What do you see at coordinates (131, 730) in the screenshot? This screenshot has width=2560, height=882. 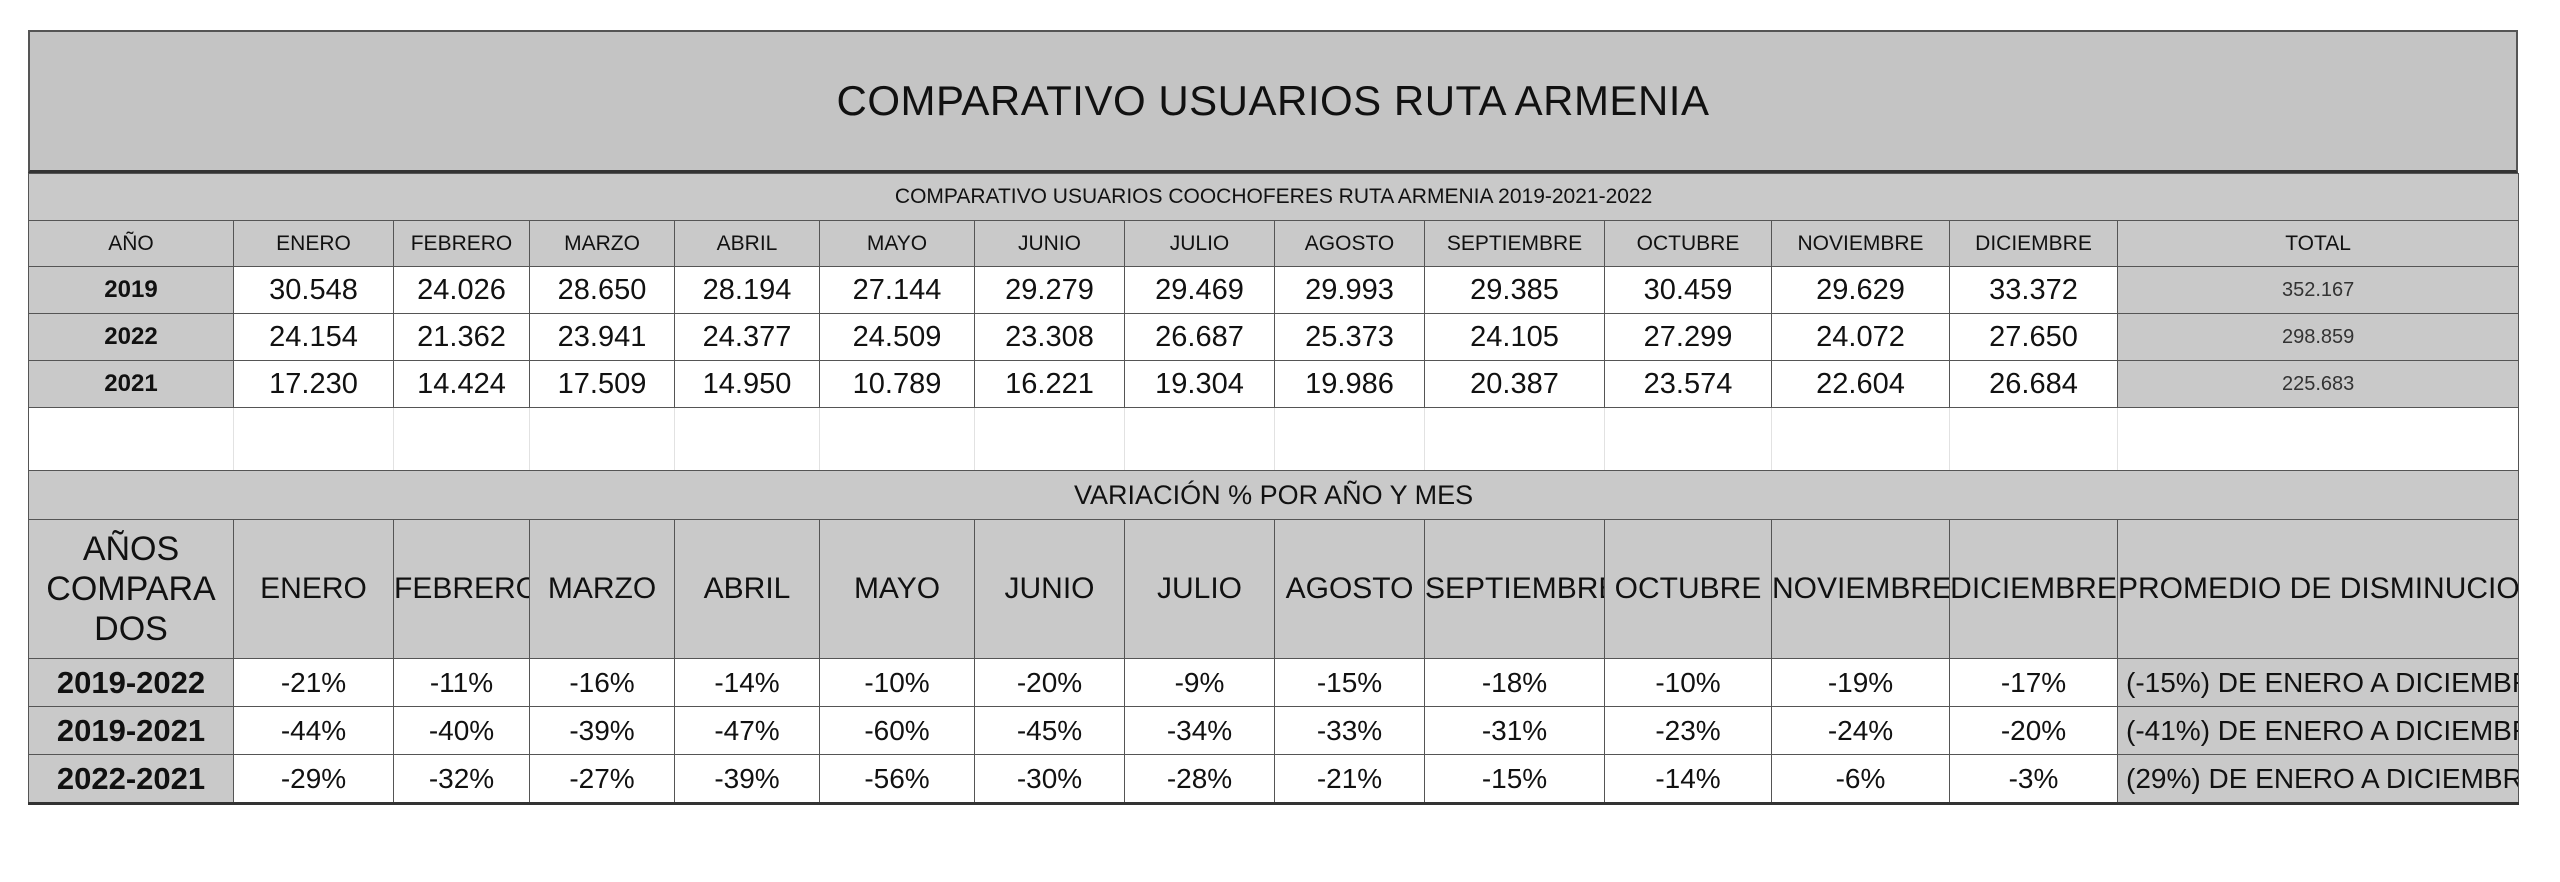 I see `year-pair-cell: 2019-2021` at bounding box center [131, 730].